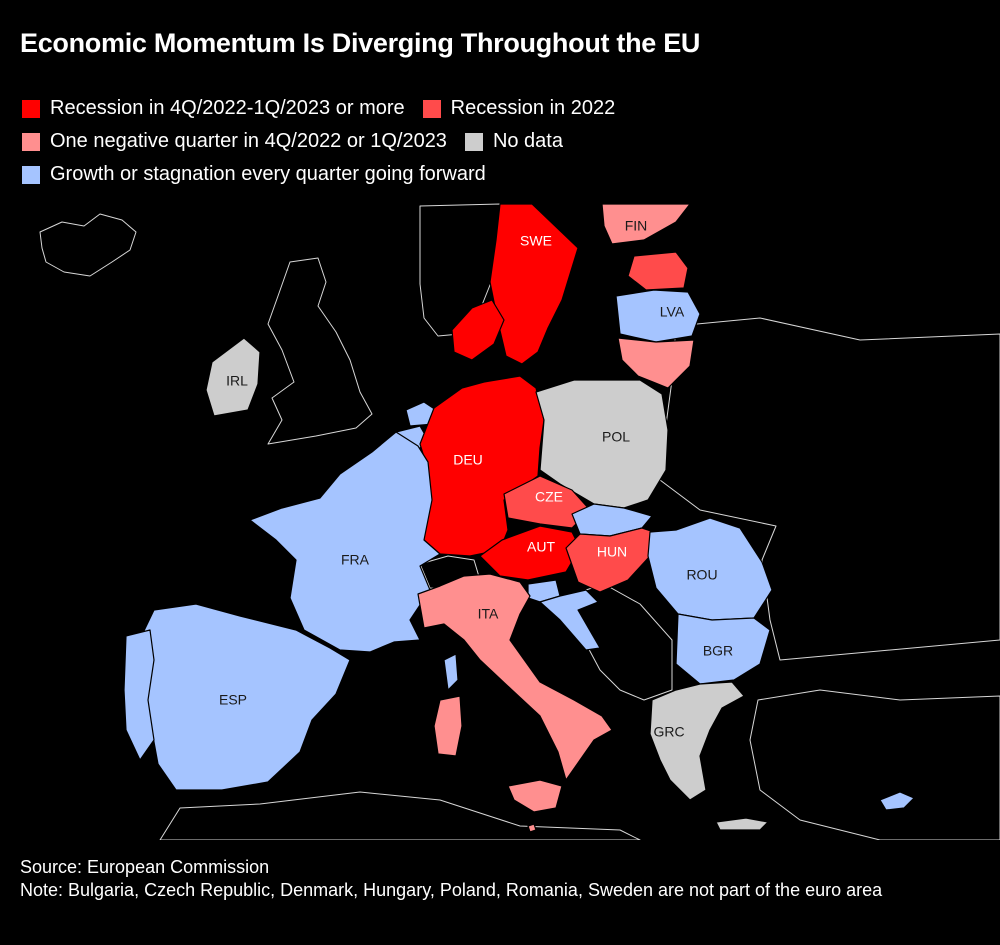 The image size is (1000, 945). I want to click on country-LVA, so click(658, 316).